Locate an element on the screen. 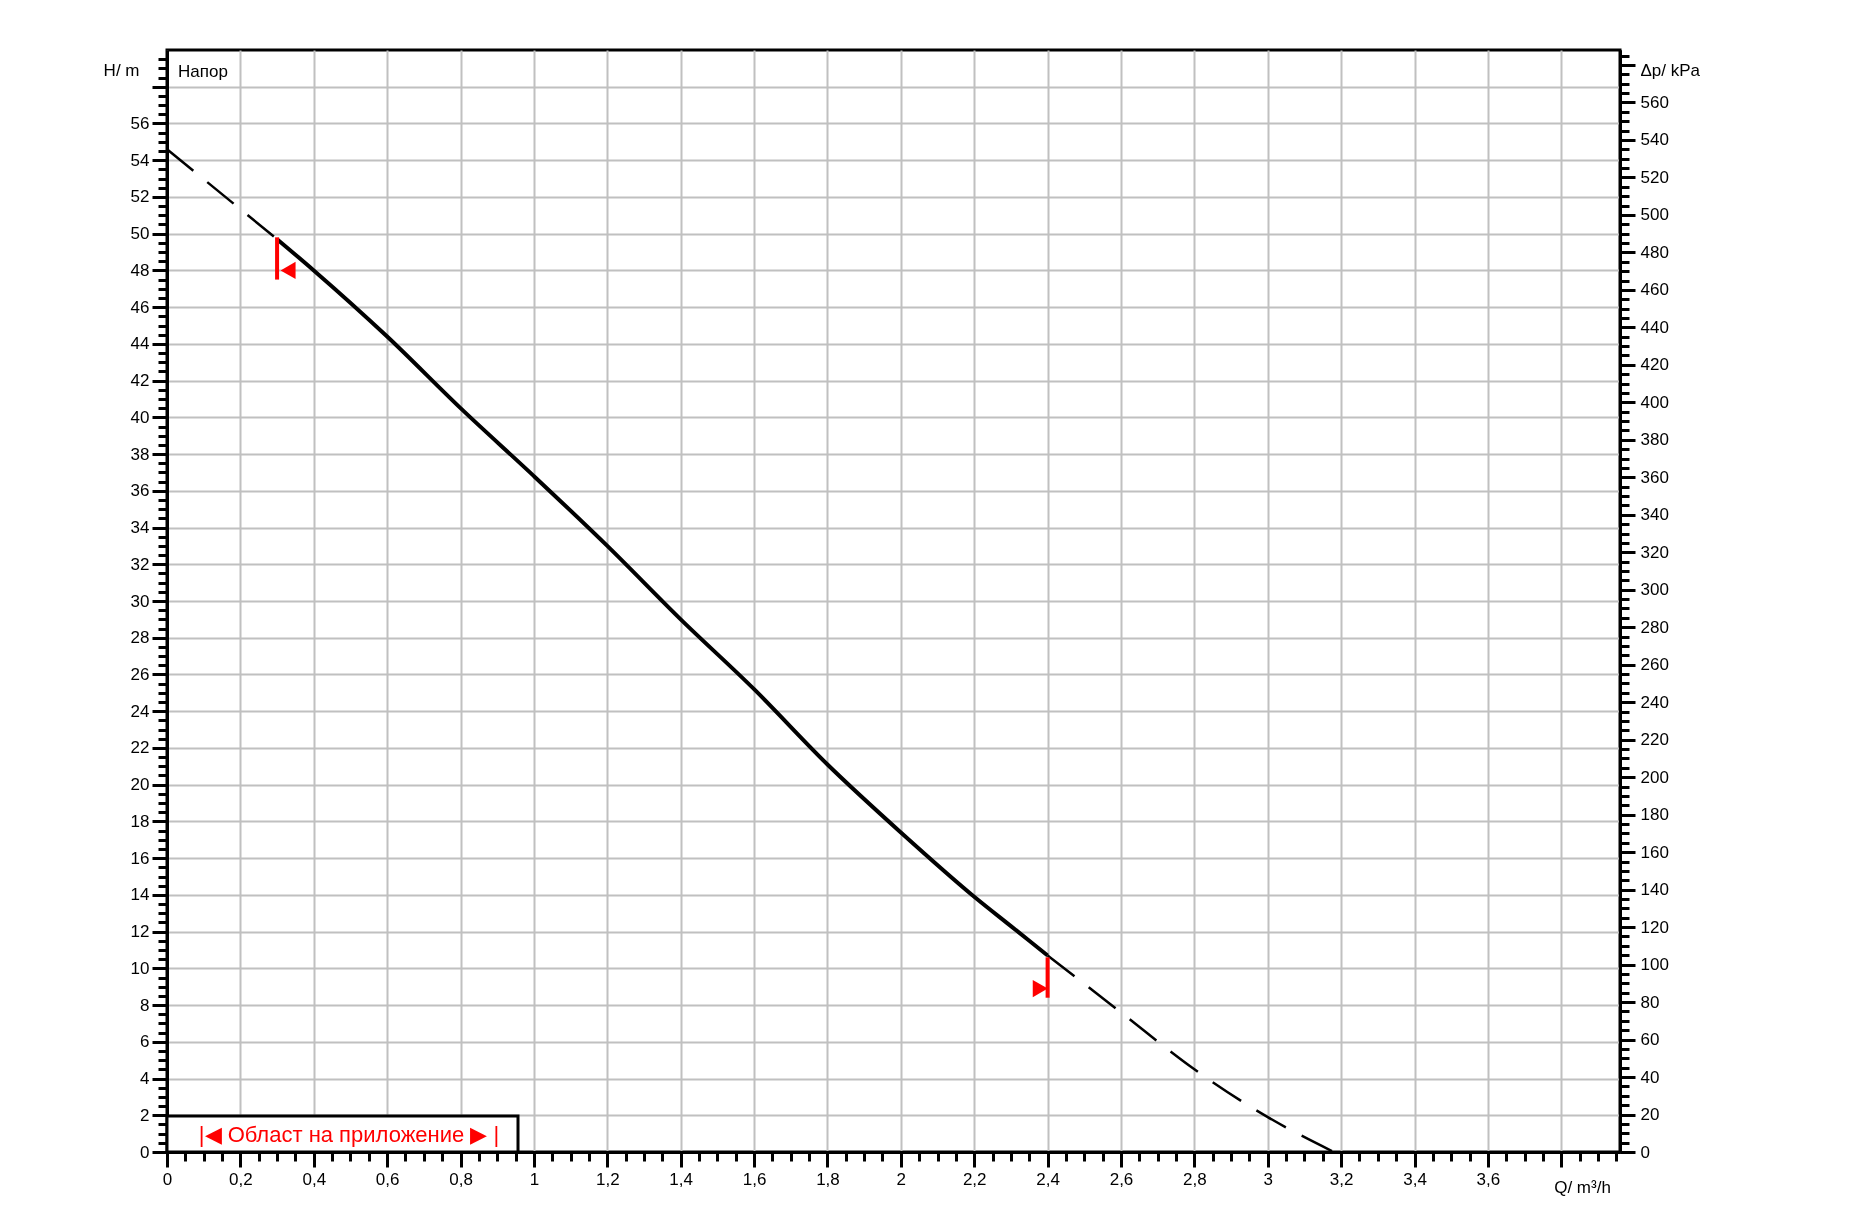  y2-tick-label: 560 is located at coordinates (1654, 102).